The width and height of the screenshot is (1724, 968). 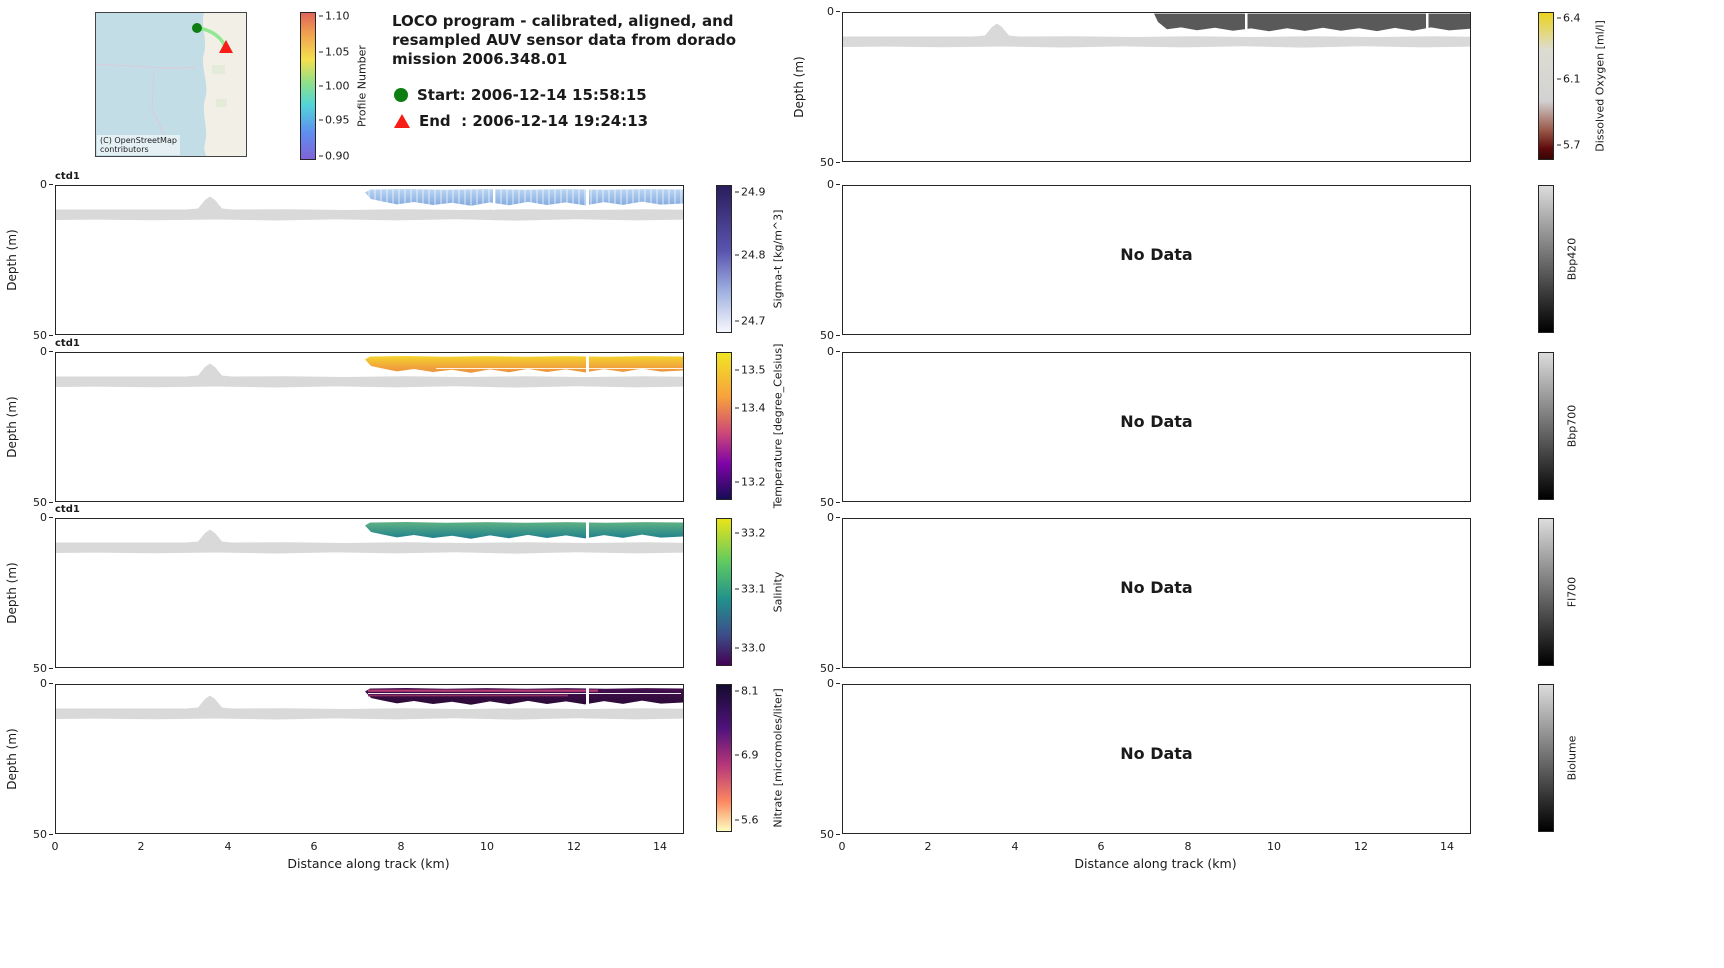 I want to click on colorbar-nitrate: 8.1 6.9 5.6 Nitrate [micromoles/liter], so click(x=771, y=758).